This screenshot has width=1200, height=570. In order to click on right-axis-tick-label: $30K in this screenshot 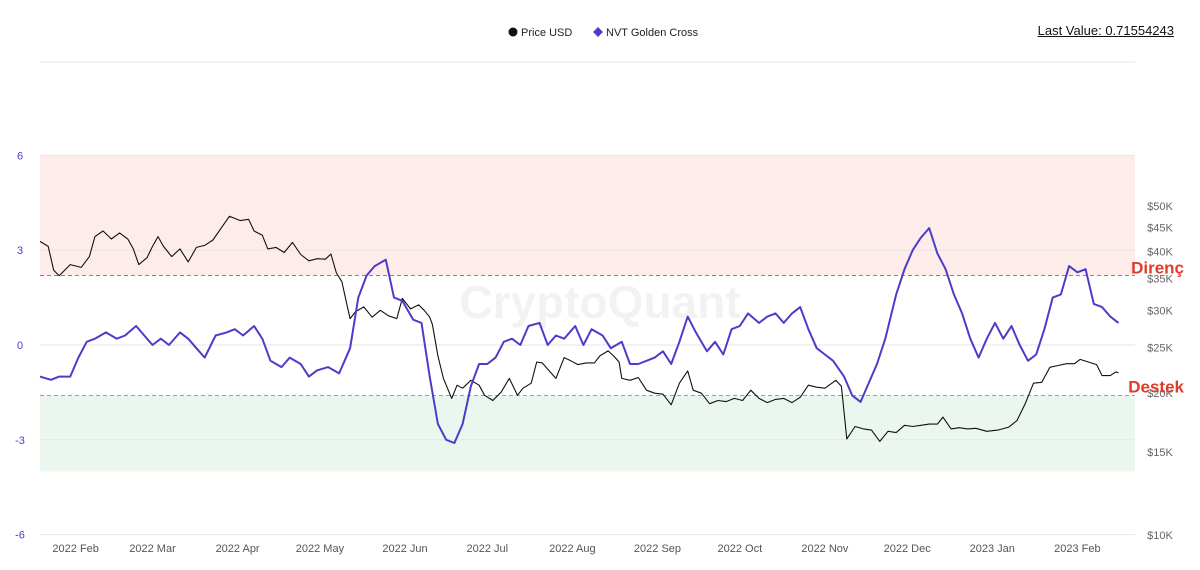, I will do `click(1160, 311)`.